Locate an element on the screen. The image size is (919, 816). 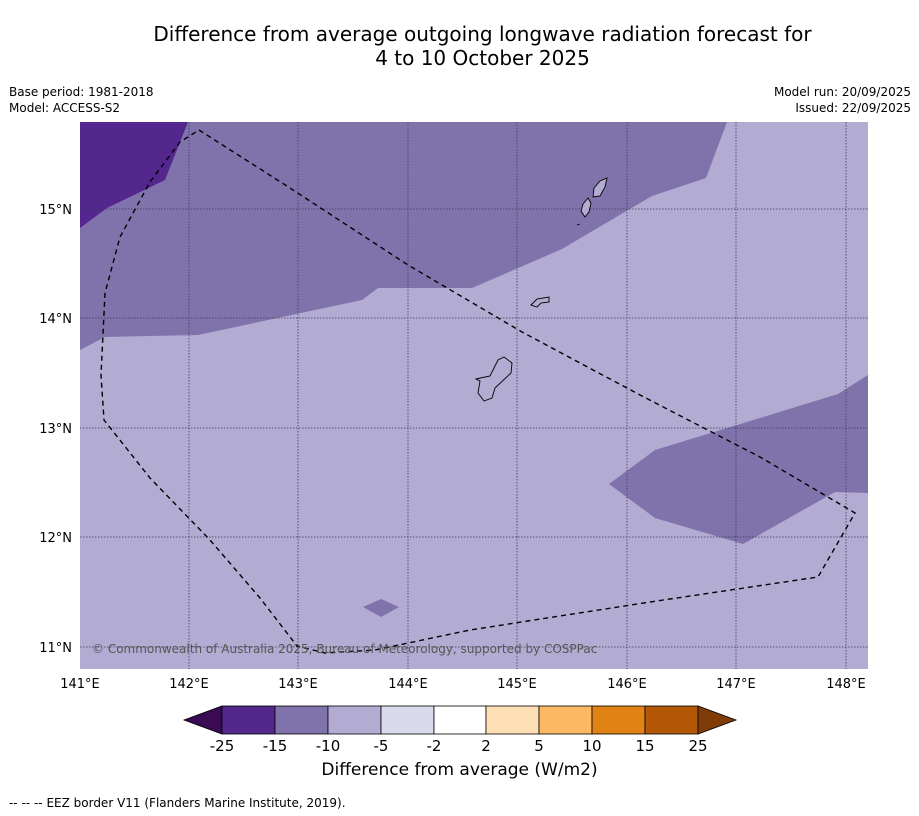
colorbar-tick-label: 10 is located at coordinates (591, 746).